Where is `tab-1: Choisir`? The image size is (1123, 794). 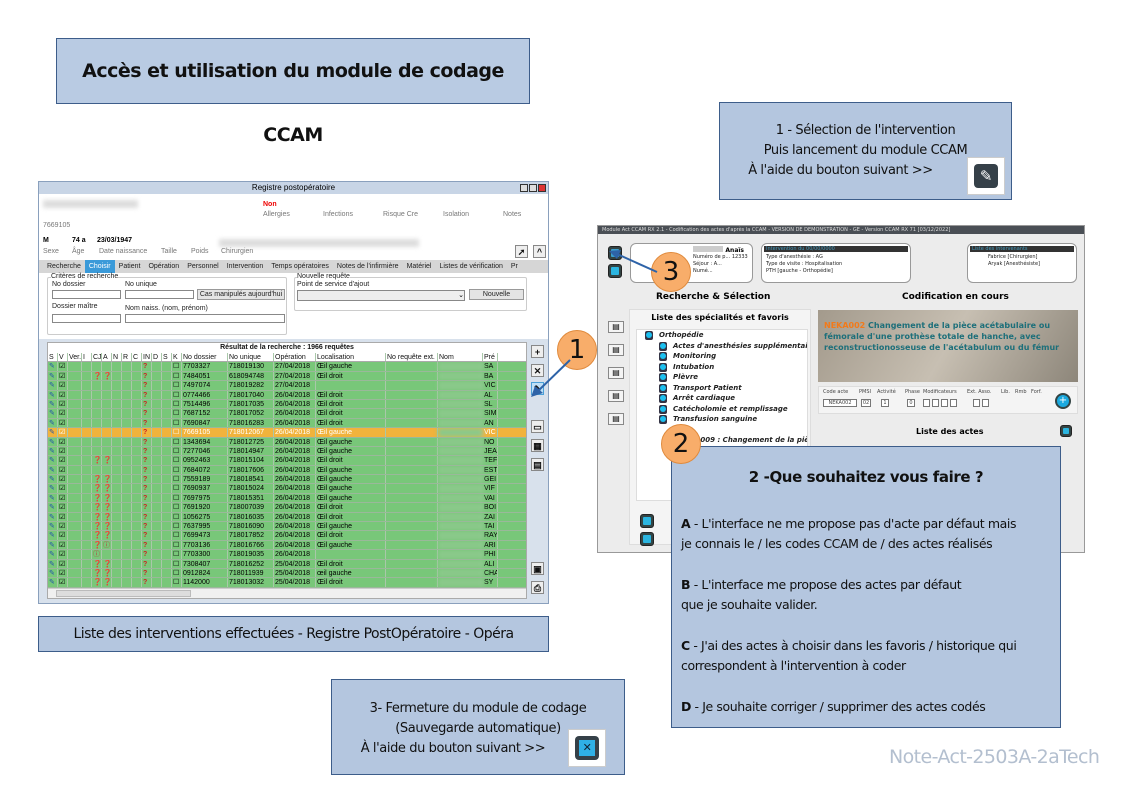
tab-1: Choisir is located at coordinates (99, 266).